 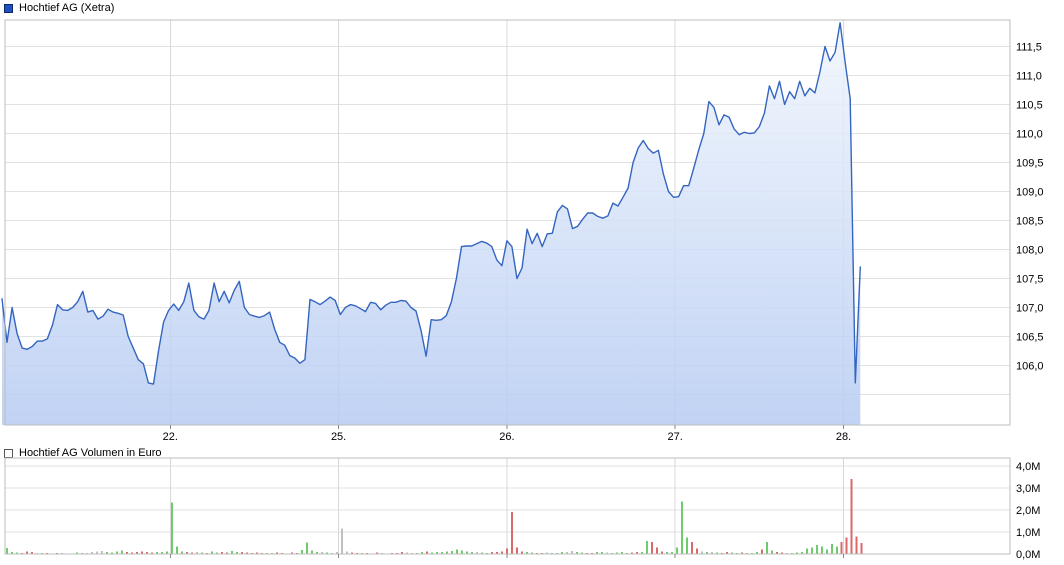 I want to click on price-chart-title: Hochtief AG (Xetra), so click(x=67, y=8).